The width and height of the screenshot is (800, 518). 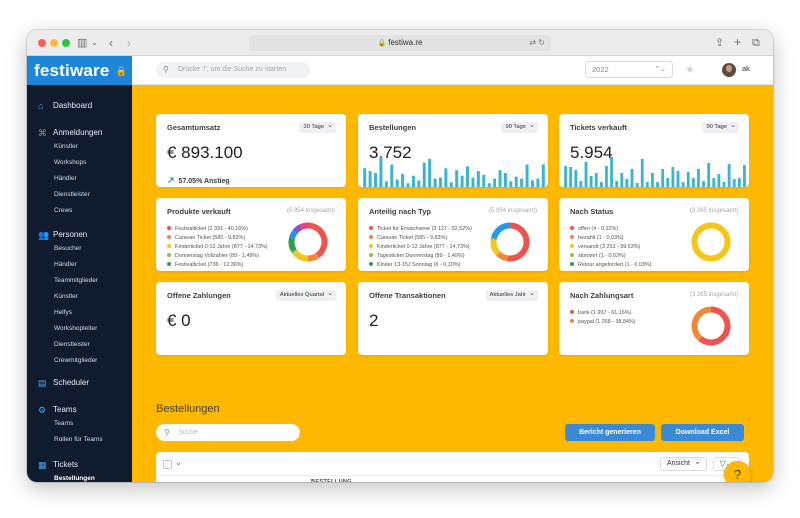 What do you see at coordinates (42, 133) in the screenshot?
I see `registrations-icon: ⌘` at bounding box center [42, 133].